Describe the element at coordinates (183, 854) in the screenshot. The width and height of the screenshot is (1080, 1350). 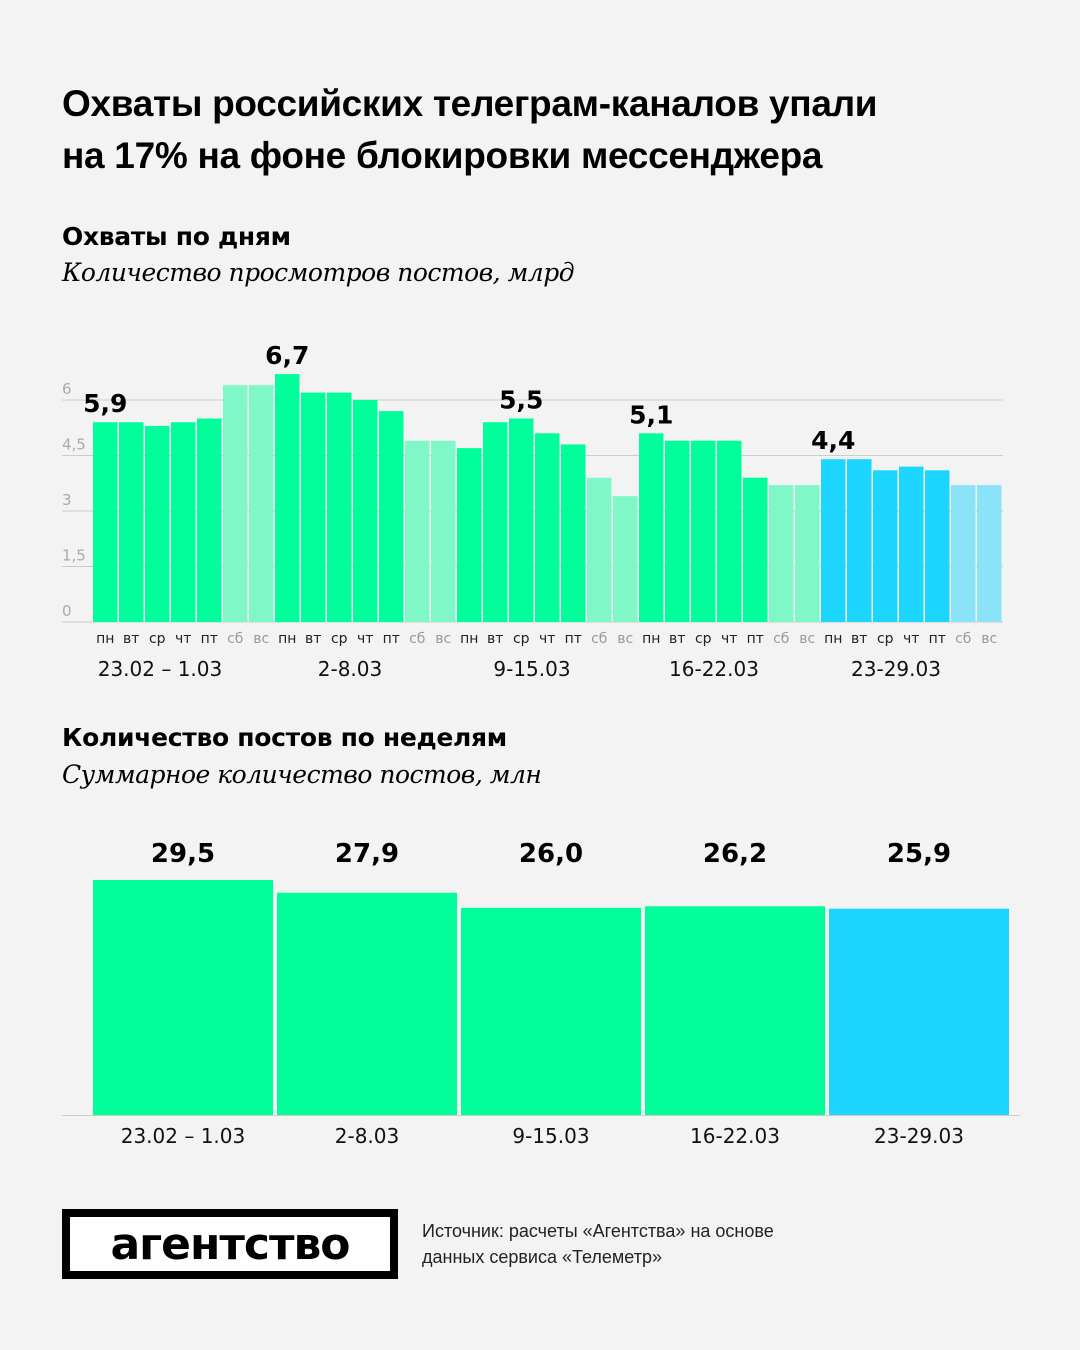
I see `weekly-value-label: 29,5` at that location.